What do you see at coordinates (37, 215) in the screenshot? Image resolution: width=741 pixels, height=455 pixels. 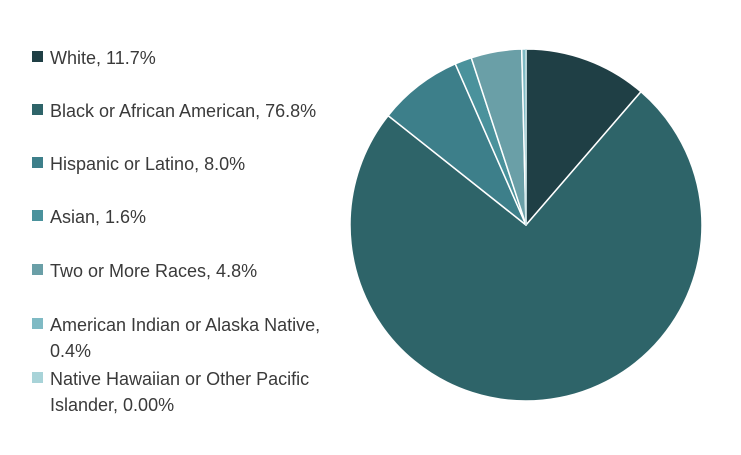 I see `legend-swatch-asian` at bounding box center [37, 215].